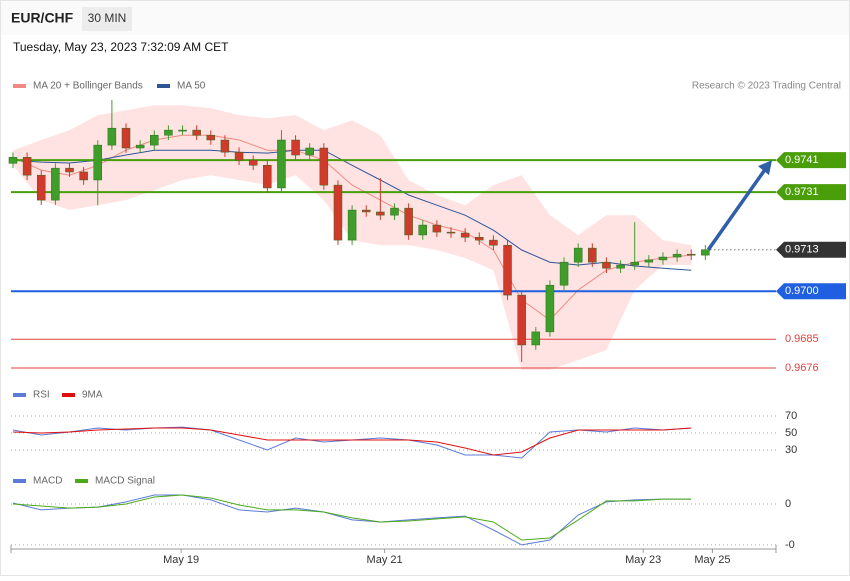 The image size is (850, 581). Describe the element at coordinates (802, 250) in the screenshot. I see `level-label: 0.9713` at that location.